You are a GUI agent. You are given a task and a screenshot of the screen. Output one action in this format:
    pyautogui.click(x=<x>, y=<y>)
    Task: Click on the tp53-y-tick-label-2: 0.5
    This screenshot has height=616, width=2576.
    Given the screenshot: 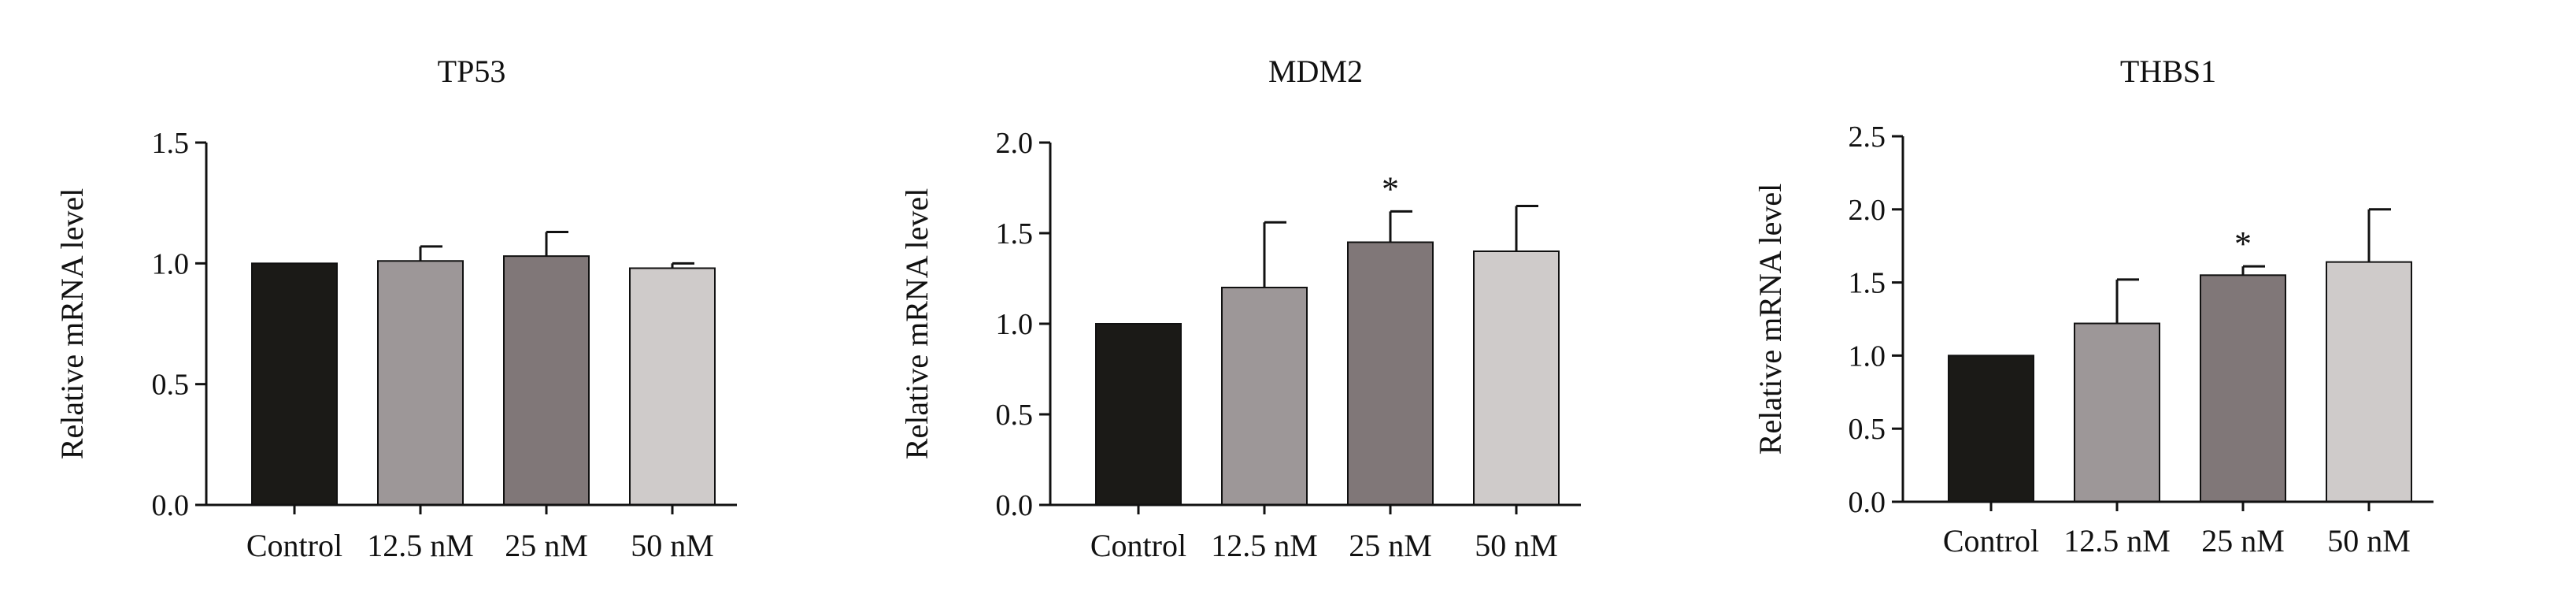 What is the action you would take?
    pyautogui.click(x=171, y=385)
    